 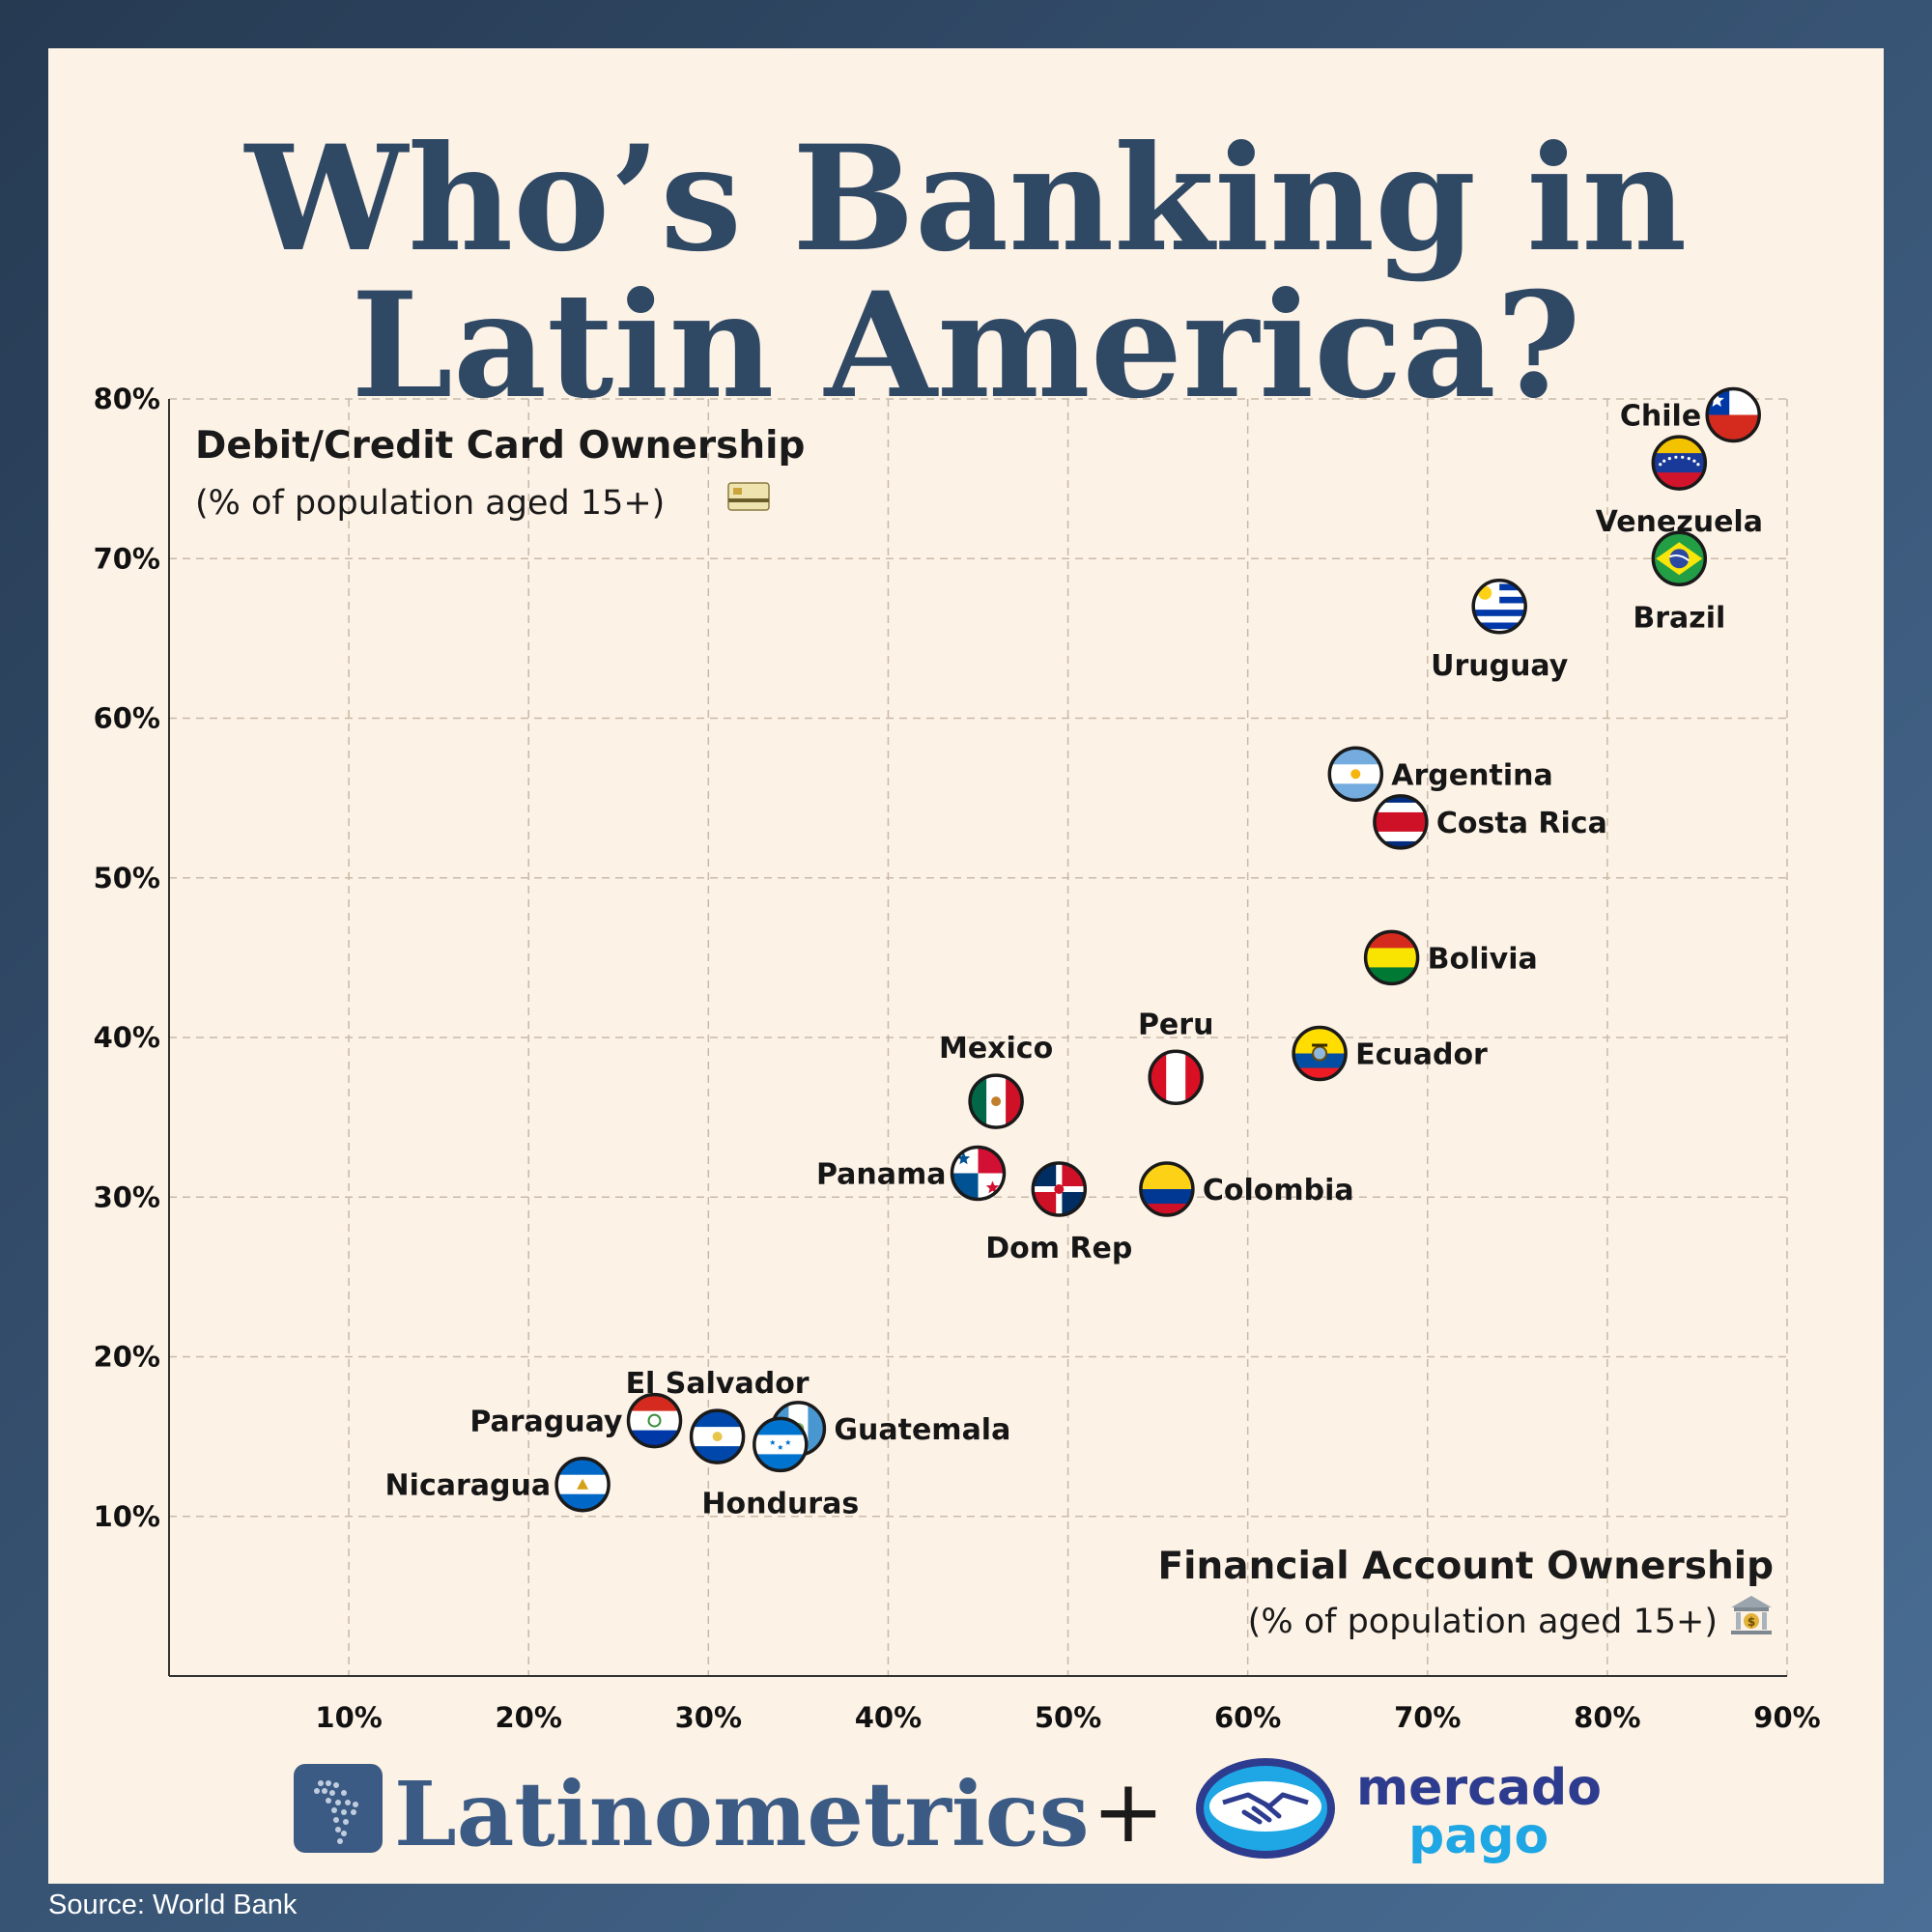 I want to click on mercado-wordmark: mercado, so click(x=1479, y=1788).